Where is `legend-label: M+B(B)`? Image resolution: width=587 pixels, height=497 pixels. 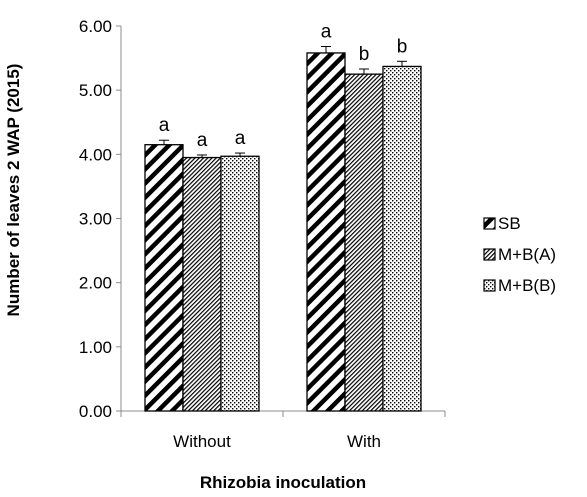 legend-label: M+B(B) is located at coordinates (527, 285).